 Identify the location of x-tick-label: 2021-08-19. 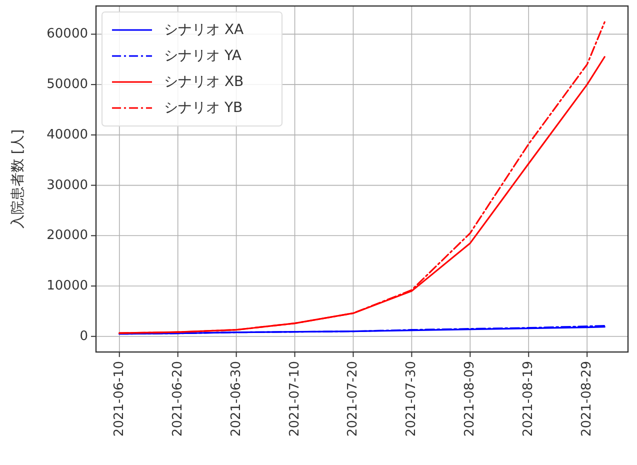
(528, 399).